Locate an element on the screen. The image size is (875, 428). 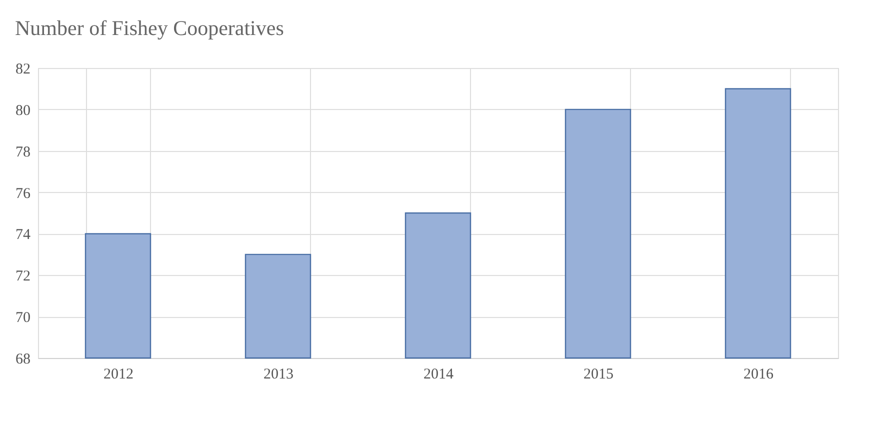
x-tick-label: 2015 is located at coordinates (599, 374).